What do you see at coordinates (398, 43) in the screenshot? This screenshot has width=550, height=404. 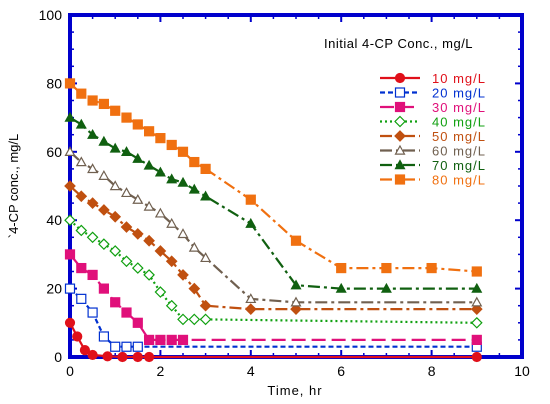 I see `legend-title: Initial 4-CP Conc., mg/L` at bounding box center [398, 43].